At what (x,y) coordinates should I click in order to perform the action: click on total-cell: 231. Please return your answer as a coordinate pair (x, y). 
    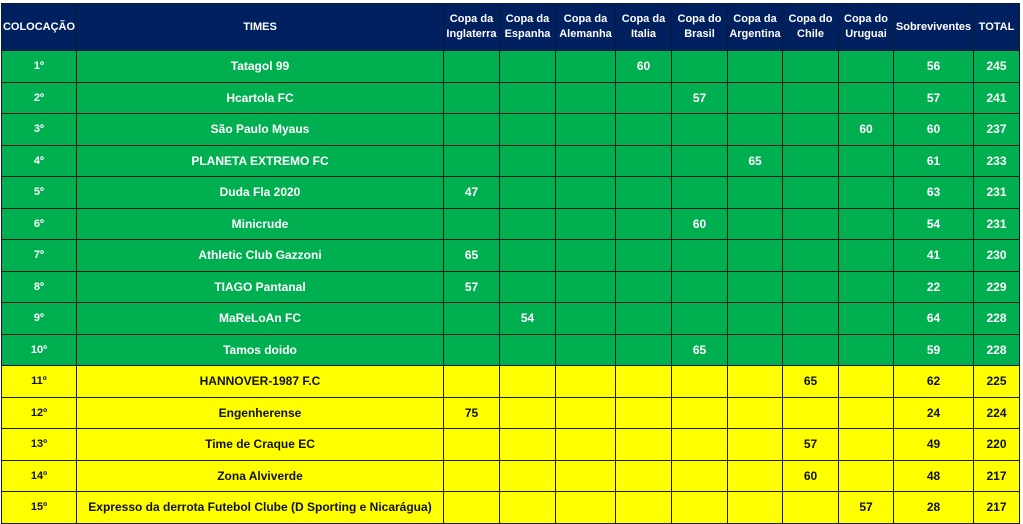
    Looking at the image, I should click on (996, 192).